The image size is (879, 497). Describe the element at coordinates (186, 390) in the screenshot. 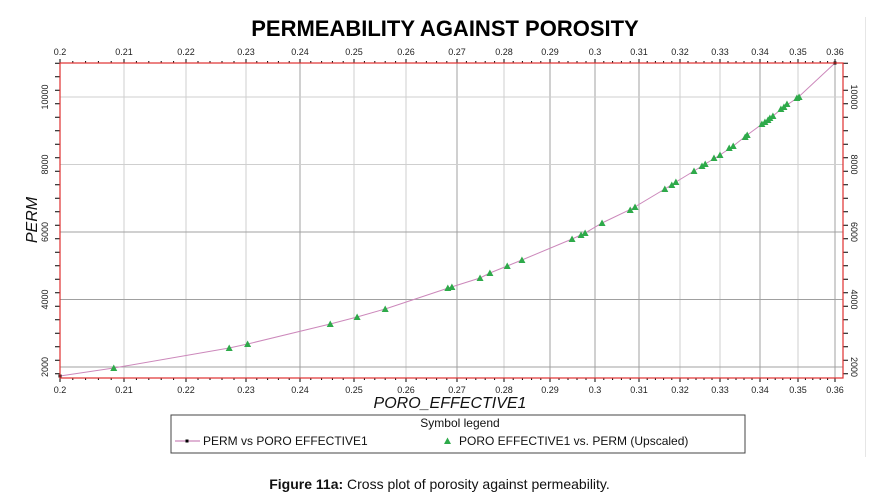

I see `x-tick-label-bottom: 0.22` at that location.